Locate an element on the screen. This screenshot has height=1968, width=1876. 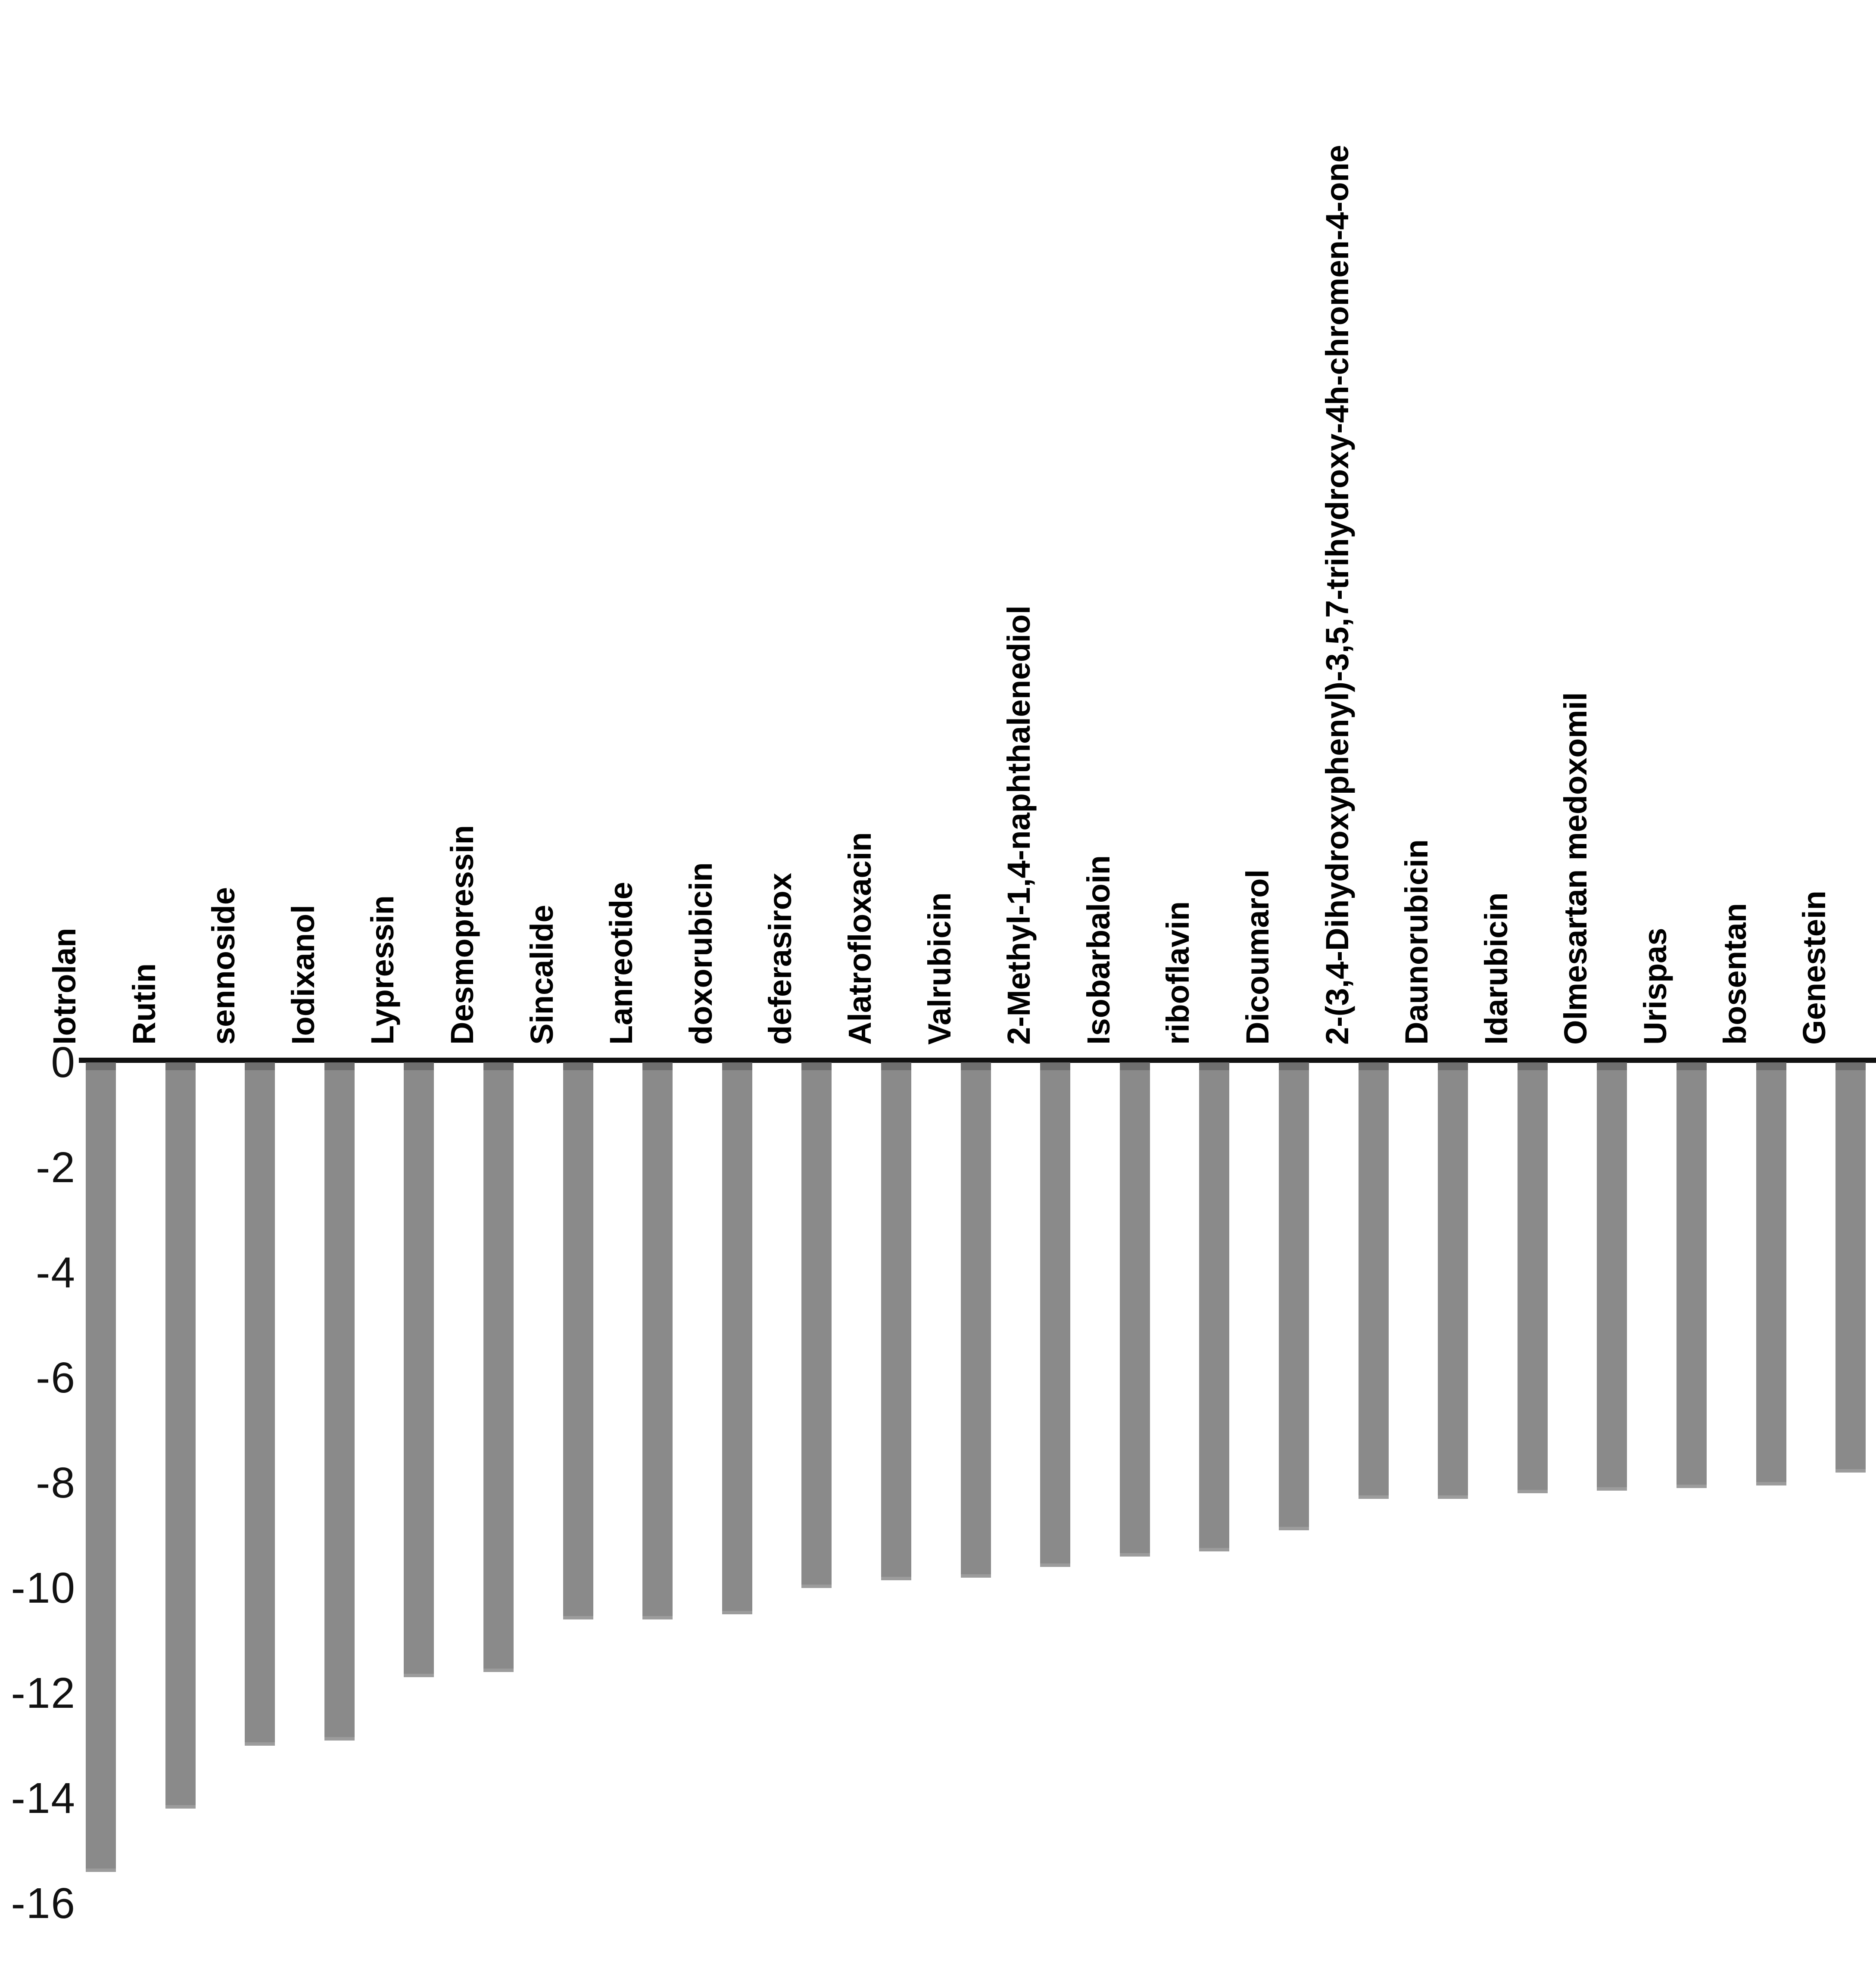
category-label: Isobarbaloin is located at coordinates (1098, 950).